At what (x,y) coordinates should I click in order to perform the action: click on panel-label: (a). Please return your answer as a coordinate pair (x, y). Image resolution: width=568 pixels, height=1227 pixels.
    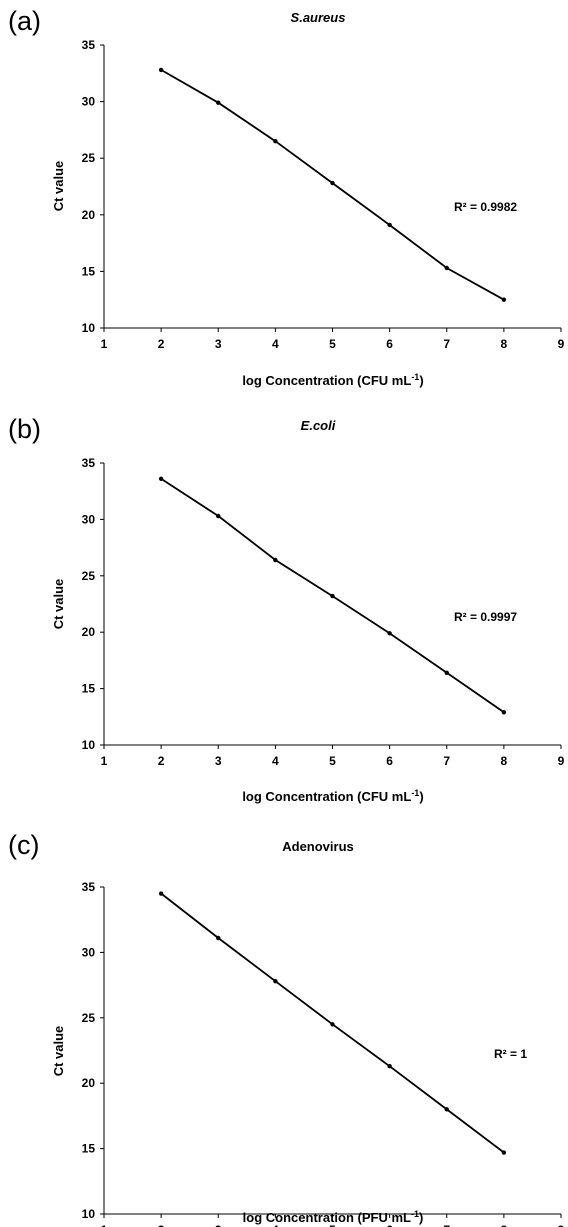
    Looking at the image, I should click on (24, 21).